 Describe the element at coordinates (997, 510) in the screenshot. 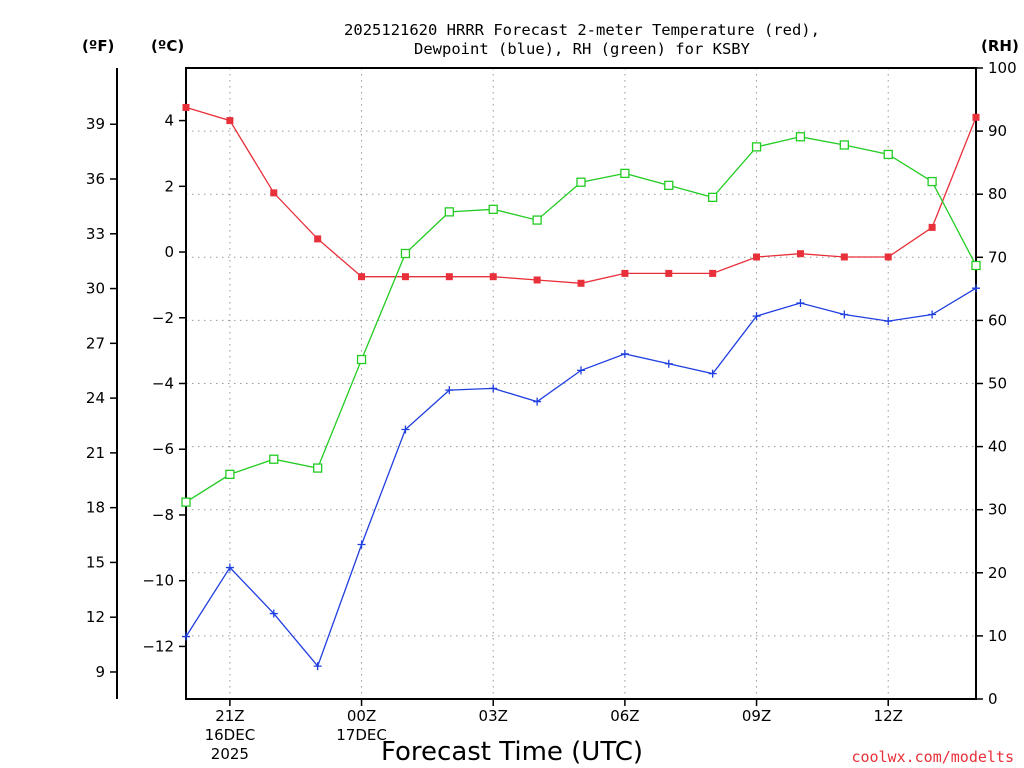

I see `rh-tick-label: 30` at that location.